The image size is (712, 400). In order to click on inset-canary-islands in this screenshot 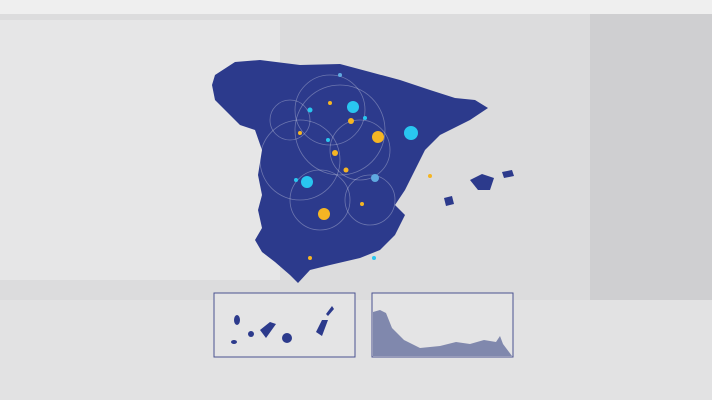, I will do `click(284, 325)`.